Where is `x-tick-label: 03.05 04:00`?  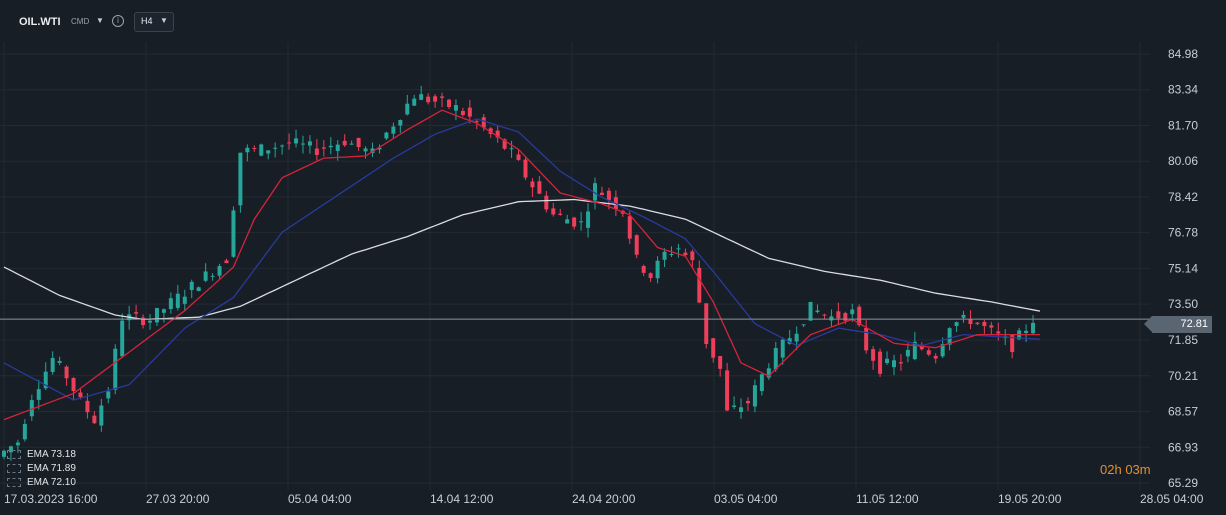 x-tick-label: 03.05 04:00 is located at coordinates (746, 499).